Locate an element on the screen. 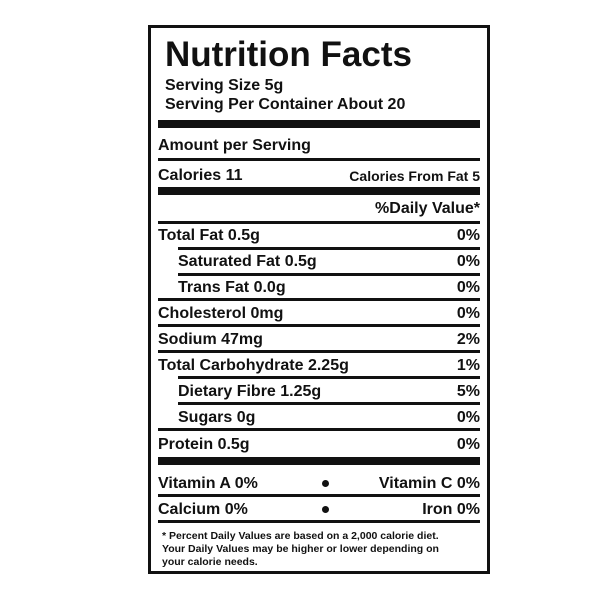 This screenshot has height=600, width=600. nutrient-label: Sugars 0g is located at coordinates (217, 417).